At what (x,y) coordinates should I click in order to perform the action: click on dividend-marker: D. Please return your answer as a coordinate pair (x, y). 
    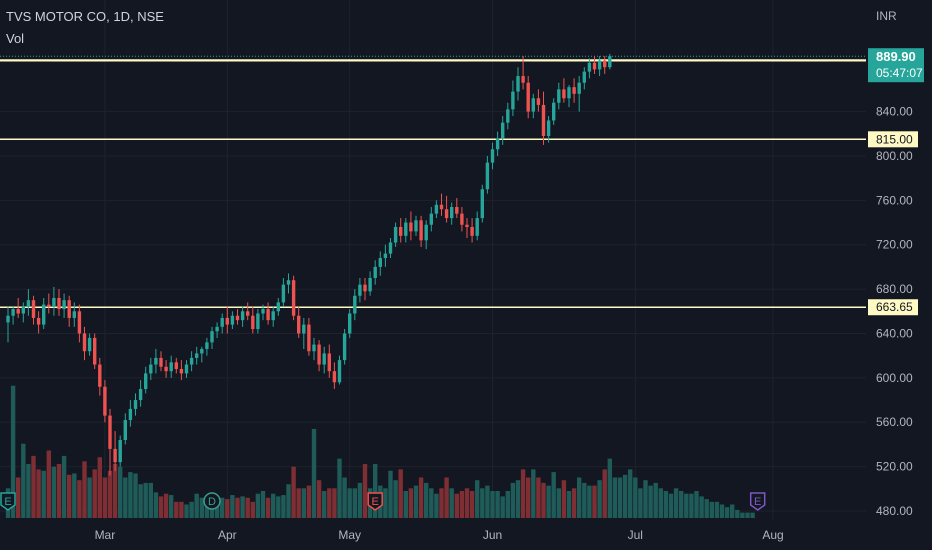
    Looking at the image, I should click on (212, 501).